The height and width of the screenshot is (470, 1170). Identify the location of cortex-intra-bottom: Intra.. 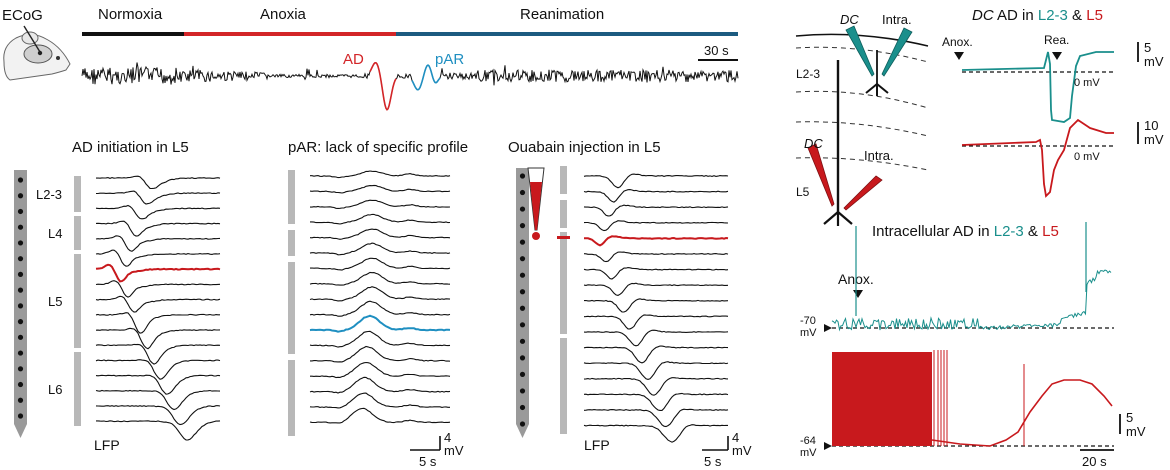
(879, 155).